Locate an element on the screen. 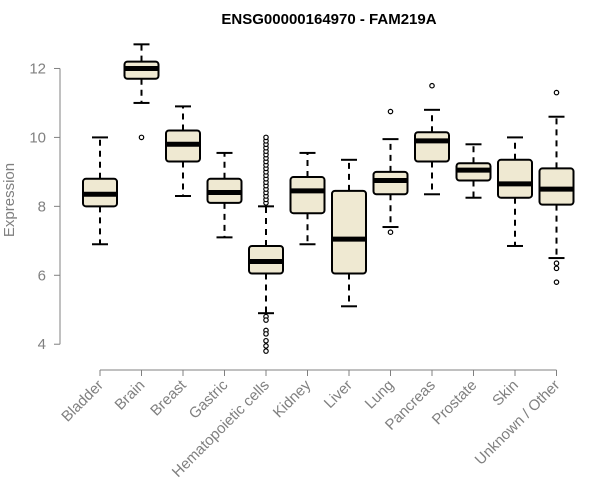  box-skin is located at coordinates (515, 191).